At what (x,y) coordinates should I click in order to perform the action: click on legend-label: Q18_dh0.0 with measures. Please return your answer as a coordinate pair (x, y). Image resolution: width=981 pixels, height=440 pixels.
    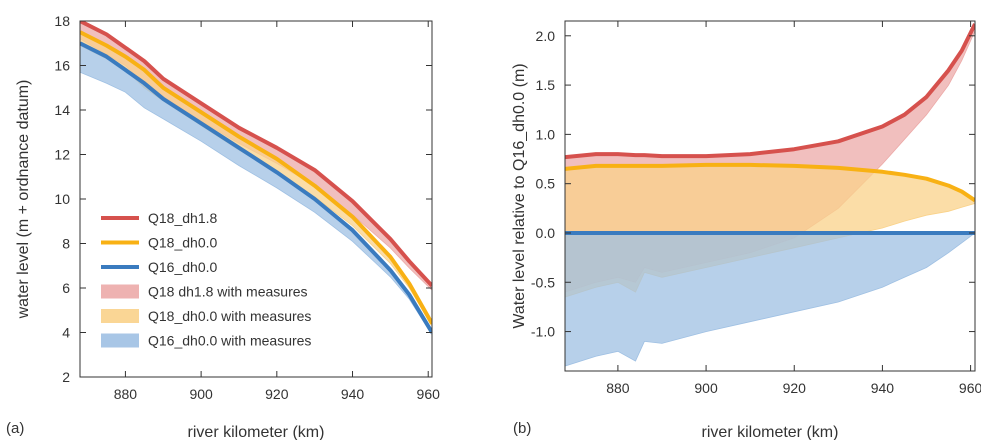
    Looking at the image, I should click on (229, 316).